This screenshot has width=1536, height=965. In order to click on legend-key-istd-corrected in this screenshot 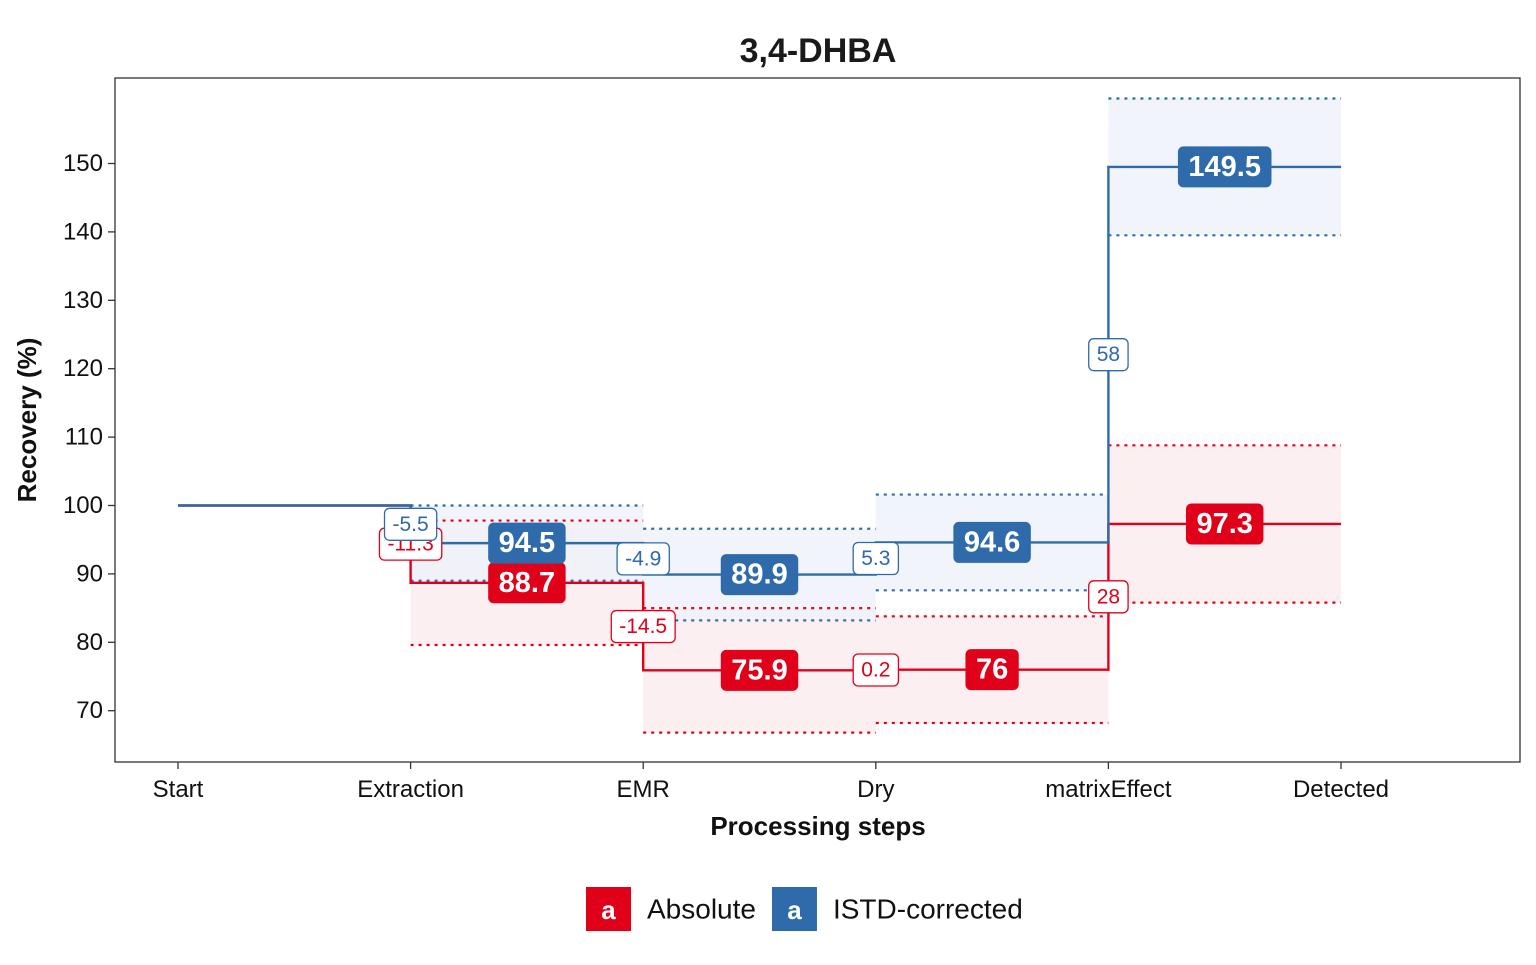, I will do `click(794, 909)`.